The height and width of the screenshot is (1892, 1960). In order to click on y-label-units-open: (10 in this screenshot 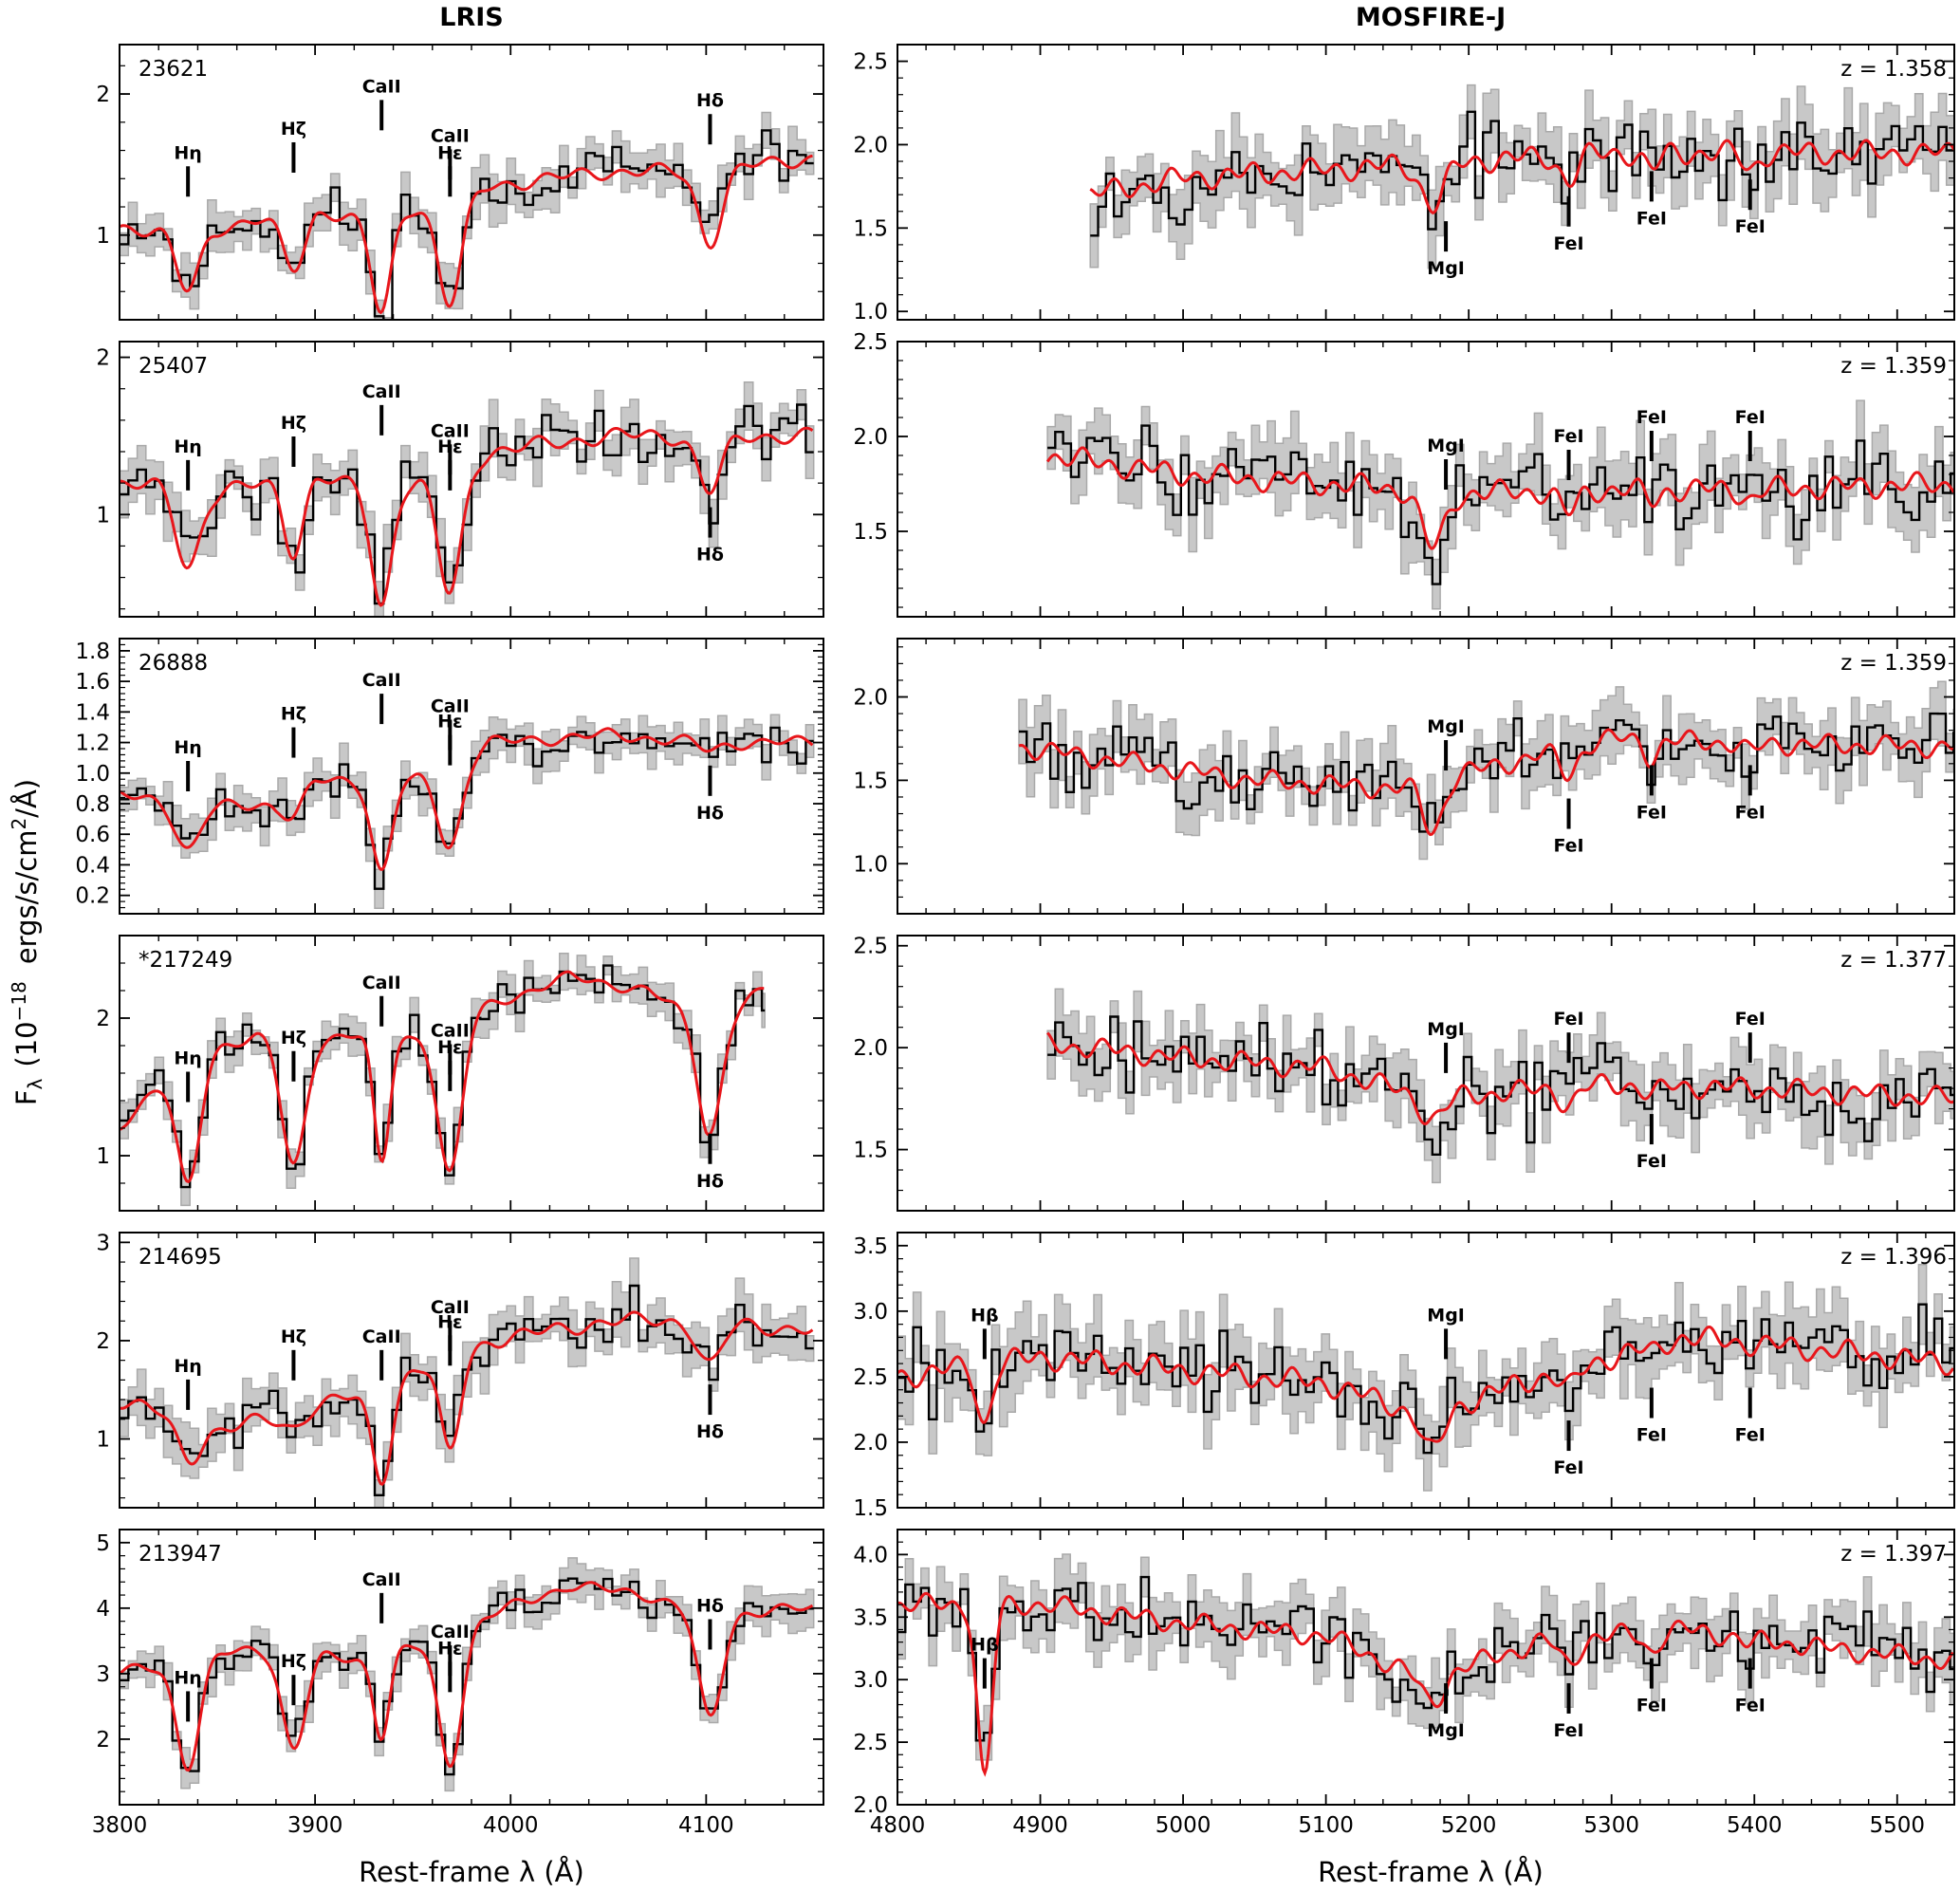, I will do `click(26, 1044)`.